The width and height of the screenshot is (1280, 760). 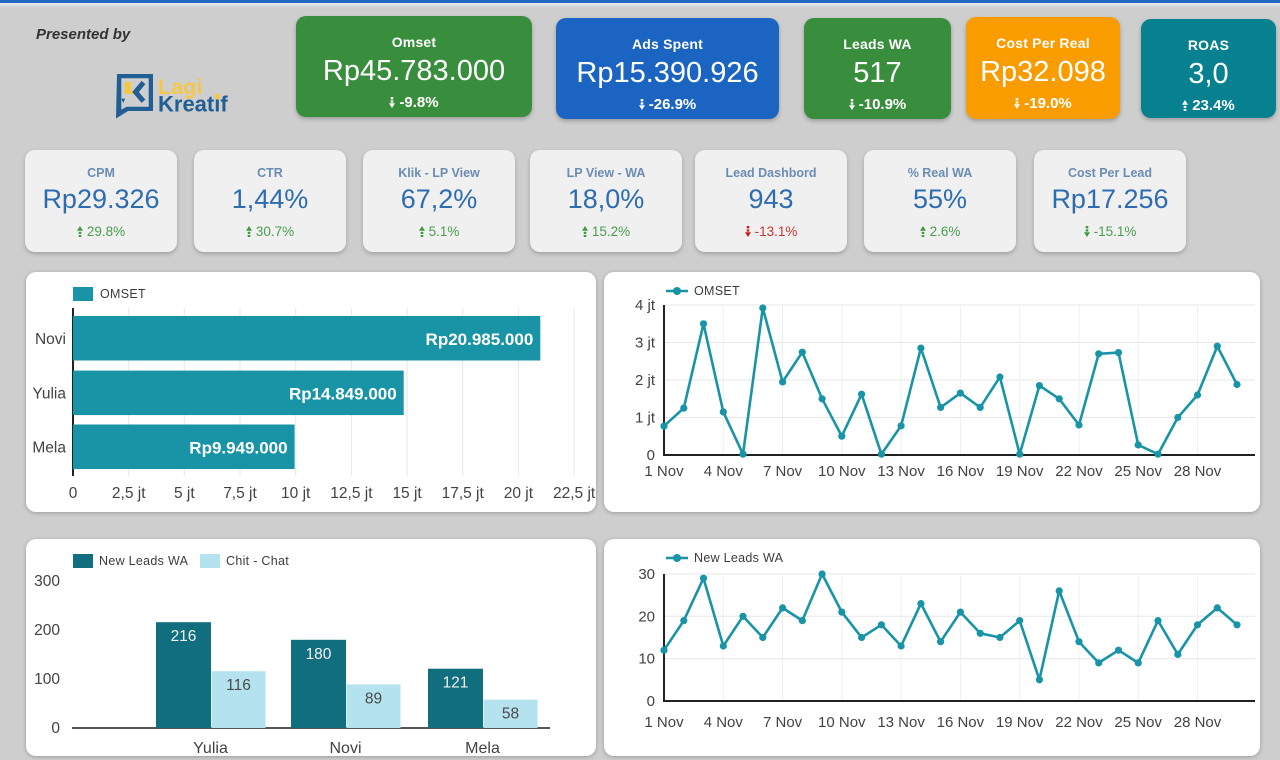 I want to click on svg-text: 30, so click(x=646, y=574).